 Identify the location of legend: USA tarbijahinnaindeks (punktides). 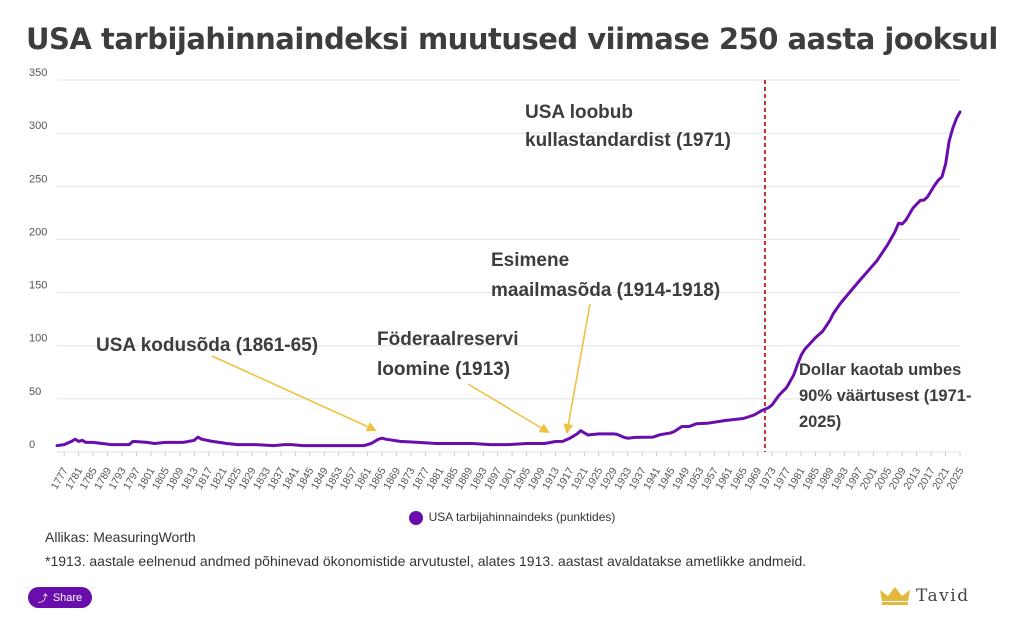
(512, 517).